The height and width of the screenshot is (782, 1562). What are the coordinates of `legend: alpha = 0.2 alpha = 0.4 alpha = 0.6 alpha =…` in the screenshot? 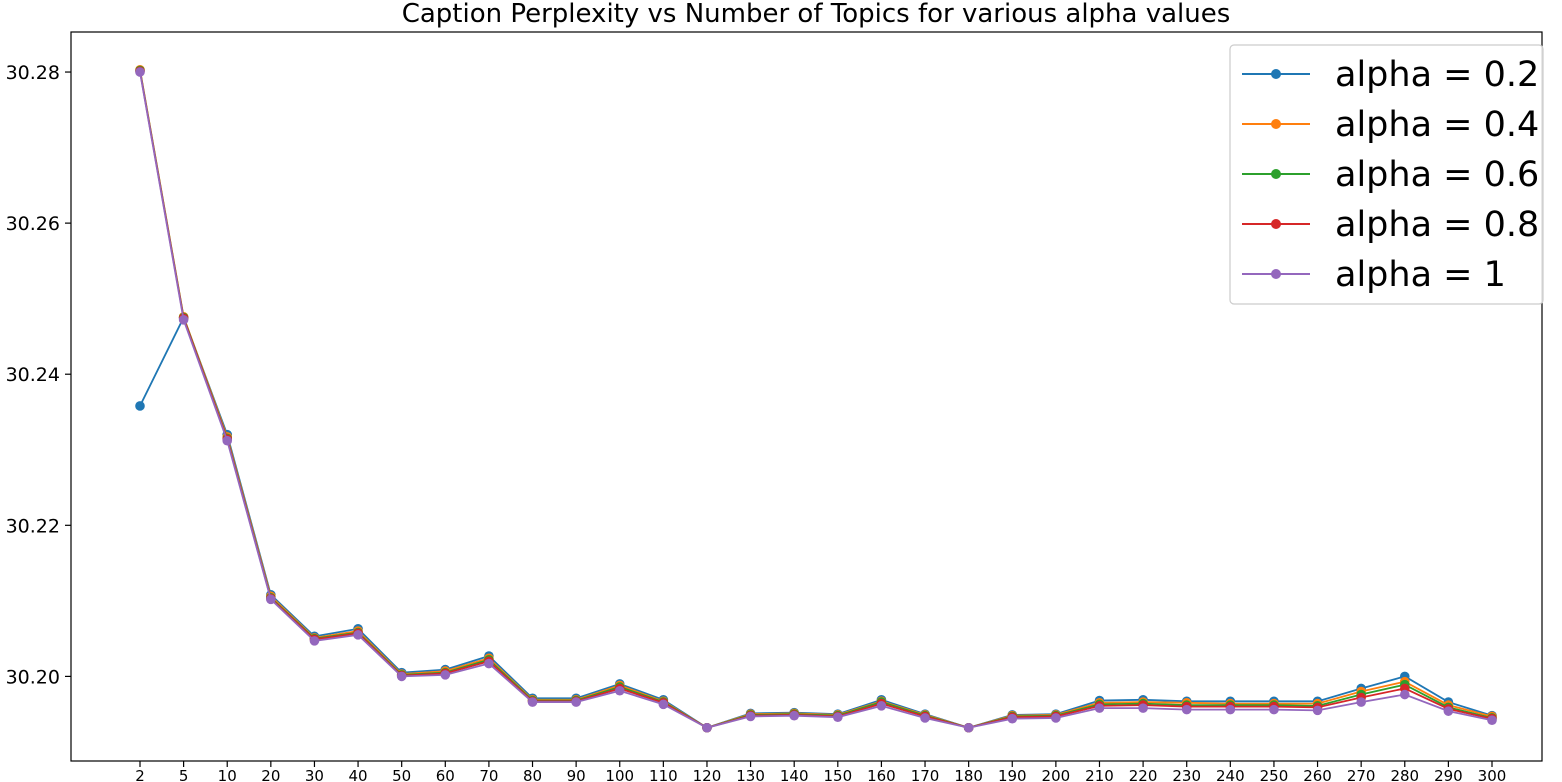 It's located at (1386, 174).